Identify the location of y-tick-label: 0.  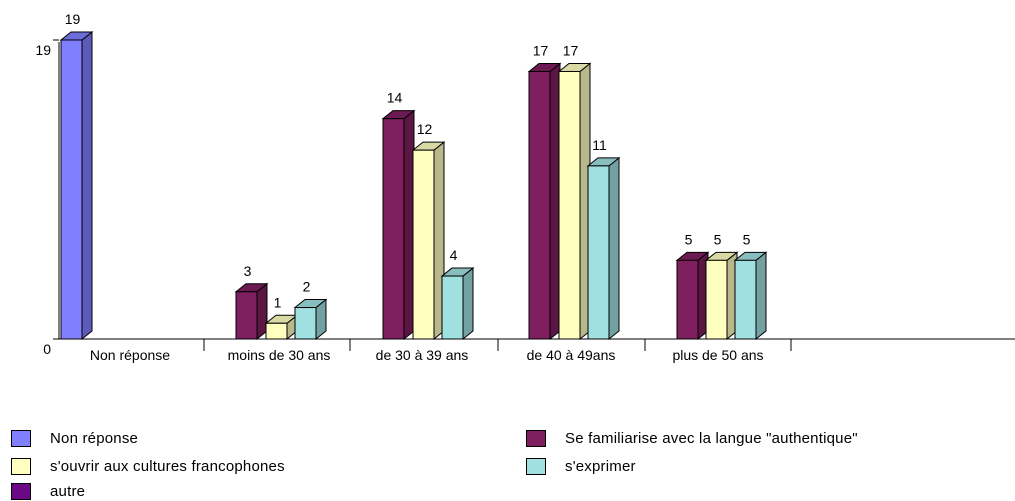
(47, 349).